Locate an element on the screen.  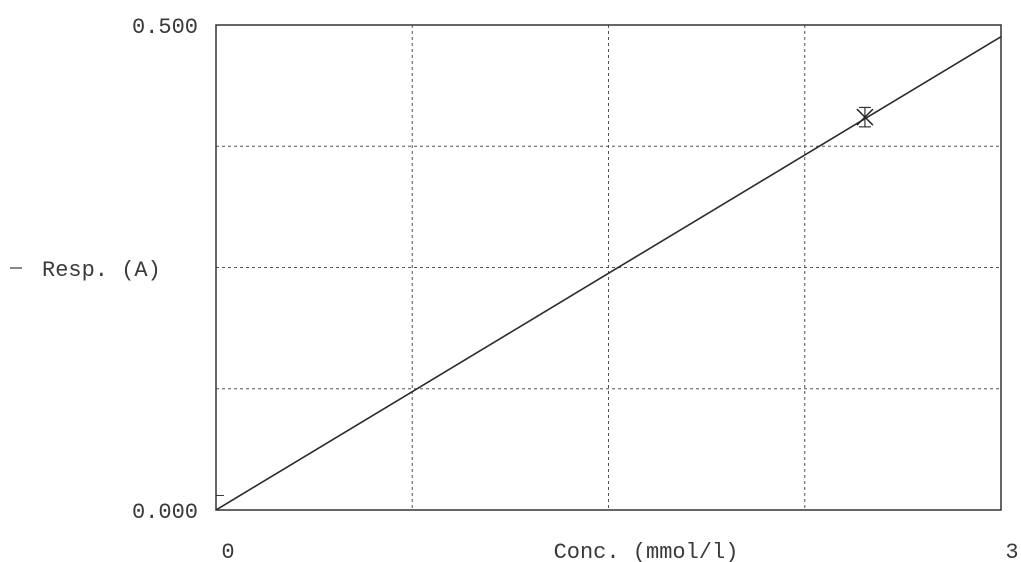
measured-point is located at coordinates (865, 117).